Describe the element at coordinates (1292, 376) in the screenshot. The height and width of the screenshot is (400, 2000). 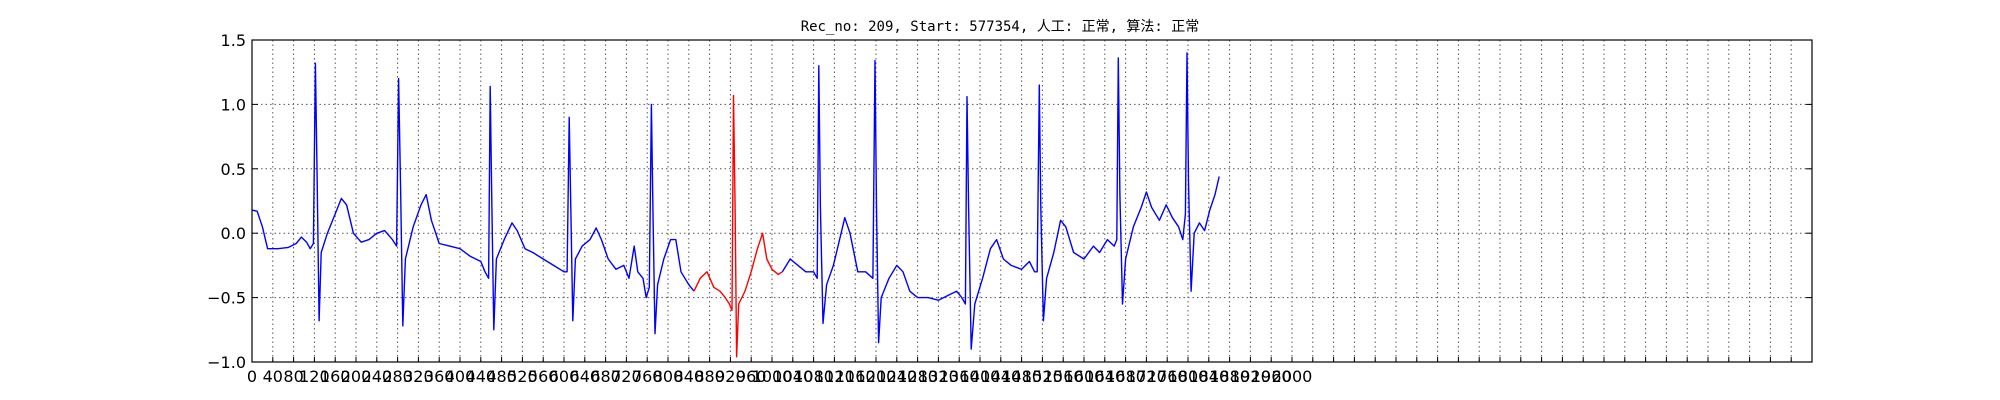
I see `x-tick-label: 2000` at that location.